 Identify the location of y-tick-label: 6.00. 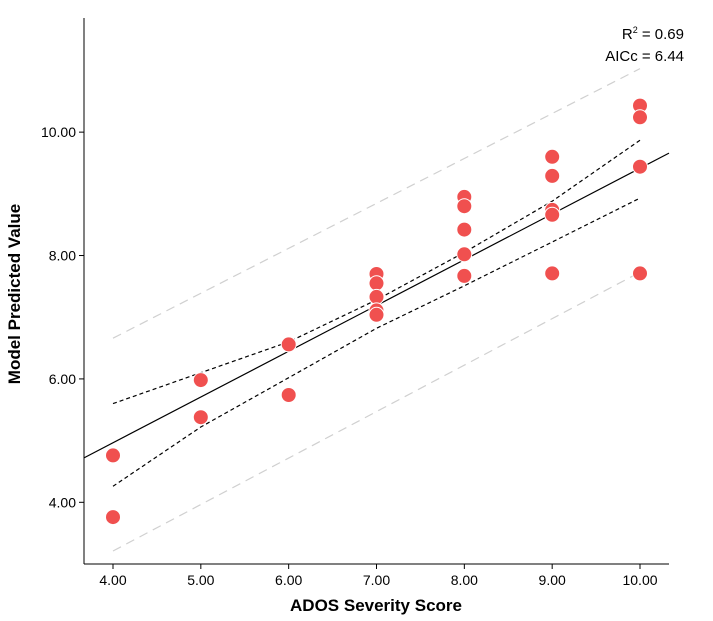
(62, 379).